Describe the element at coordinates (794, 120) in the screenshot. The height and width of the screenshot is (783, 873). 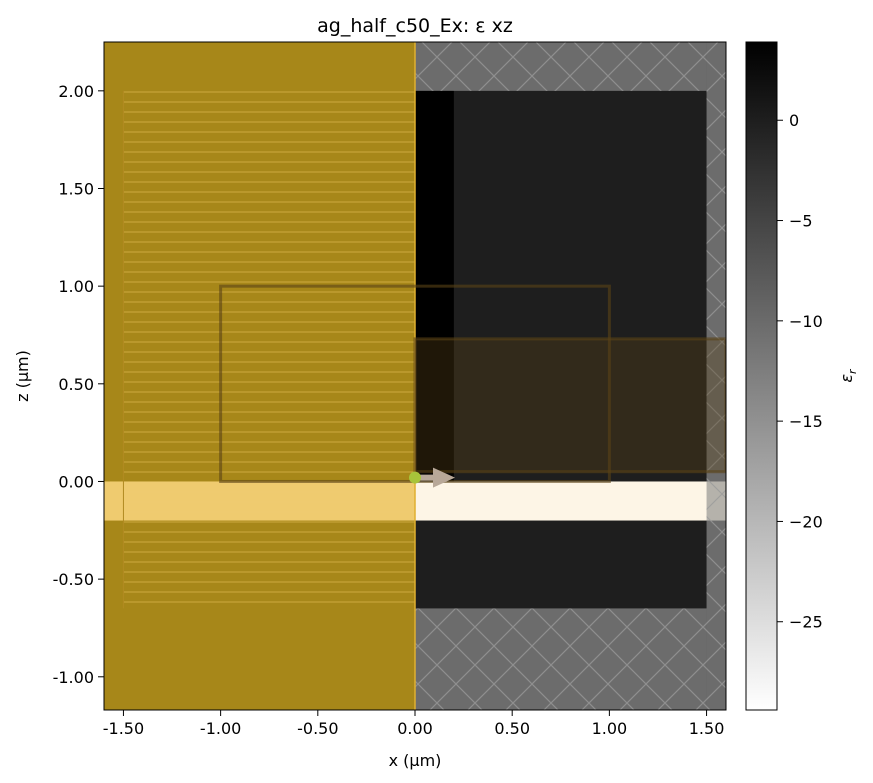
I see `colorbar-tick-label: 0` at that location.